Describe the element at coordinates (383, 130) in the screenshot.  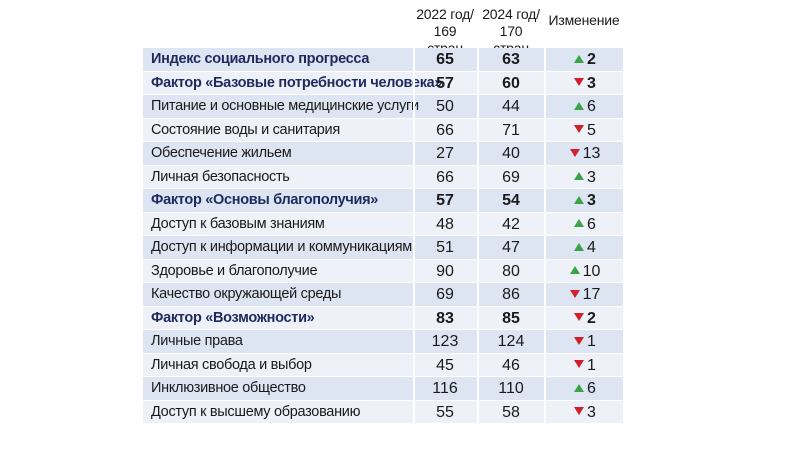
I see `table-row: Состояние воды и санитария 66 71 5` at that location.